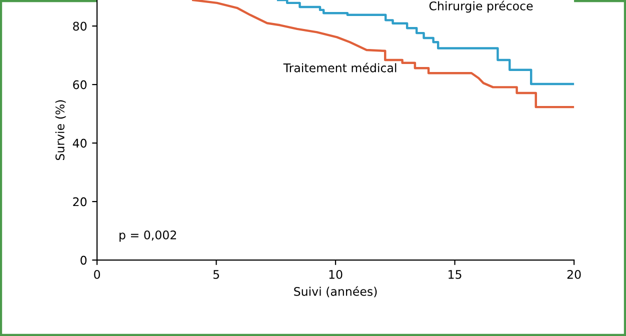 The height and width of the screenshot is (336, 626). What do you see at coordinates (481, 6) in the screenshot?
I see `series-label: Chirurgie précoce` at bounding box center [481, 6].